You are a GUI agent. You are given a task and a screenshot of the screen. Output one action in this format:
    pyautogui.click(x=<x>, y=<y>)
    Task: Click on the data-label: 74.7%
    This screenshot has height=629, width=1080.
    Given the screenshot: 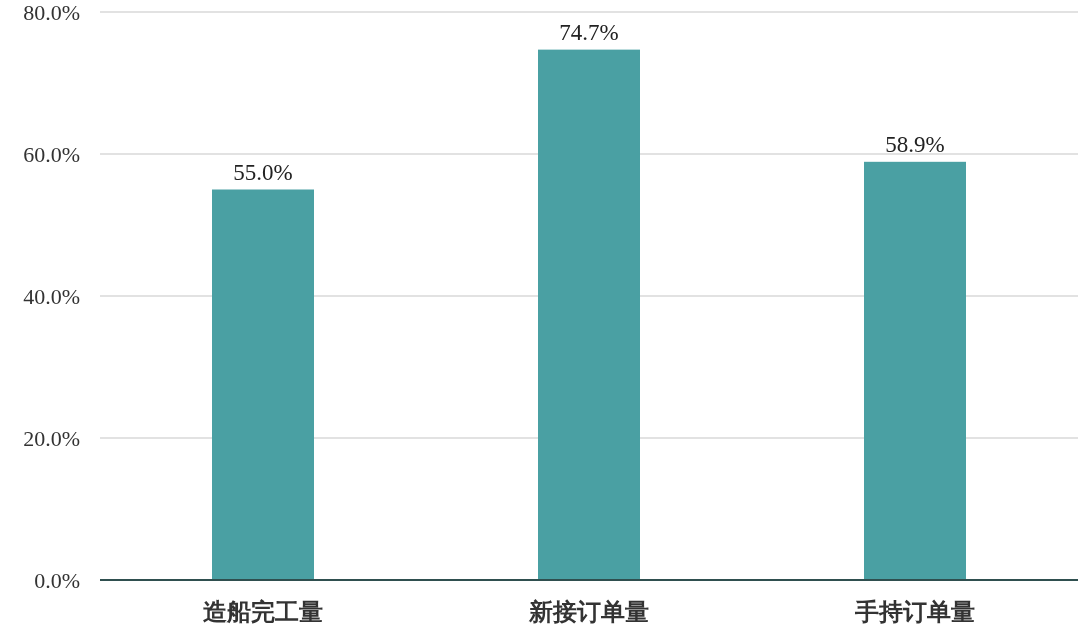 What is the action you would take?
    pyautogui.click(x=589, y=32)
    